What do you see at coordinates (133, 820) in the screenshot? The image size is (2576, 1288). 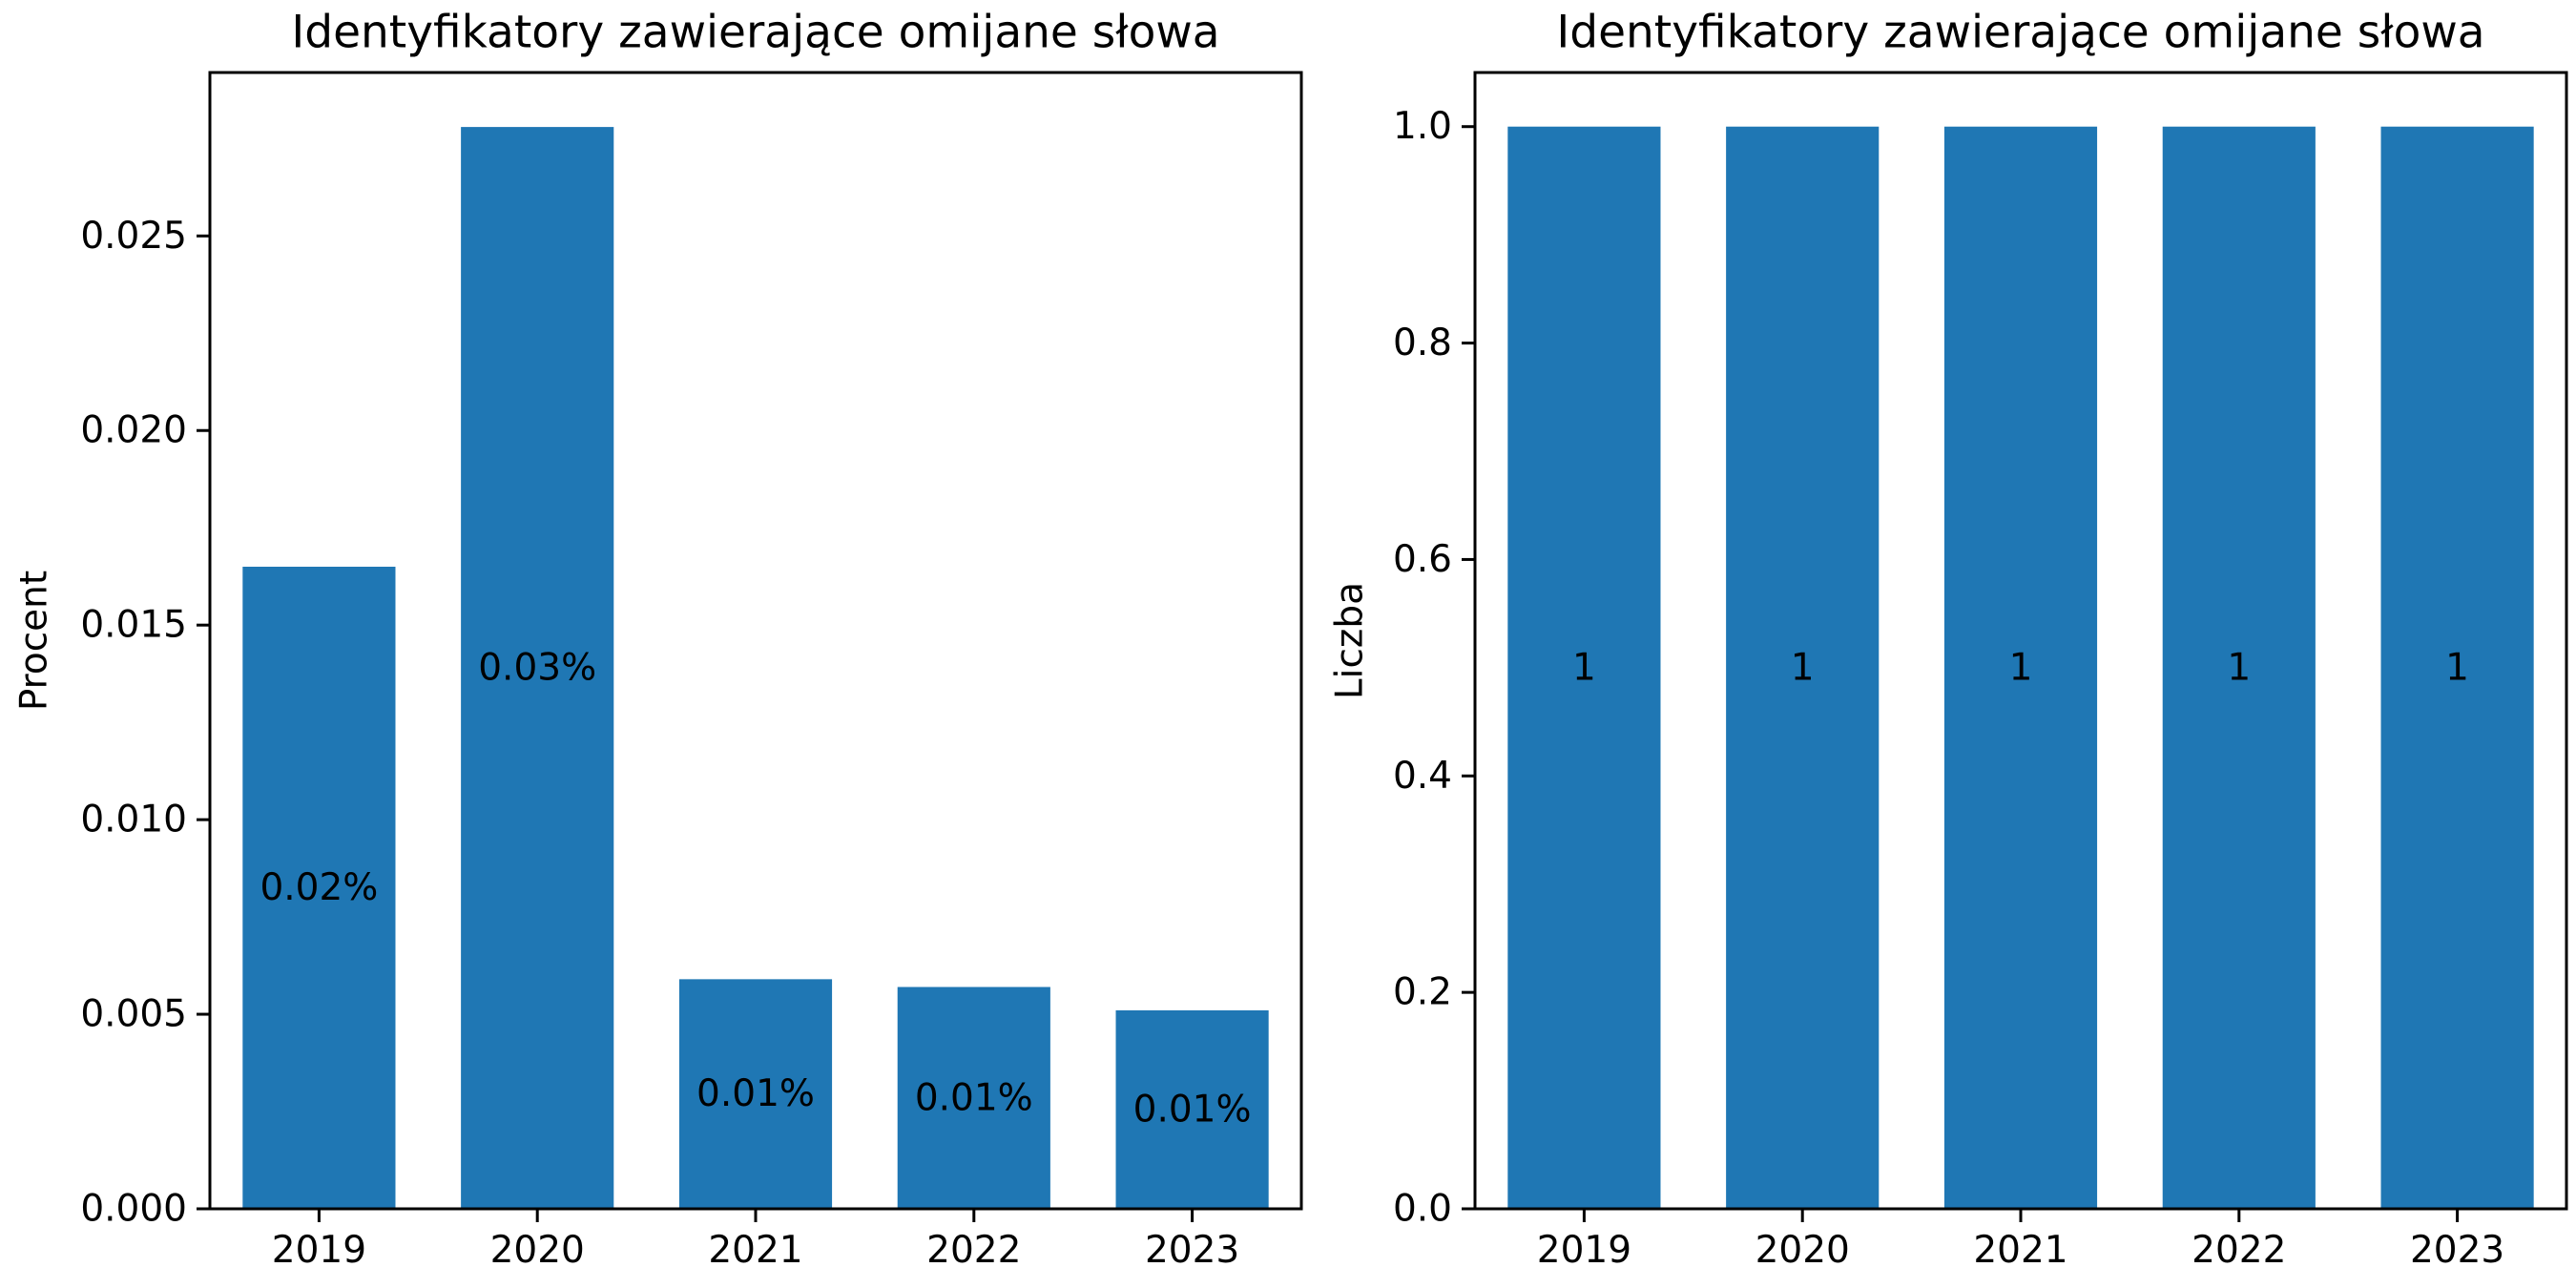 I see `y-tick-label: 0.010` at bounding box center [133, 820].